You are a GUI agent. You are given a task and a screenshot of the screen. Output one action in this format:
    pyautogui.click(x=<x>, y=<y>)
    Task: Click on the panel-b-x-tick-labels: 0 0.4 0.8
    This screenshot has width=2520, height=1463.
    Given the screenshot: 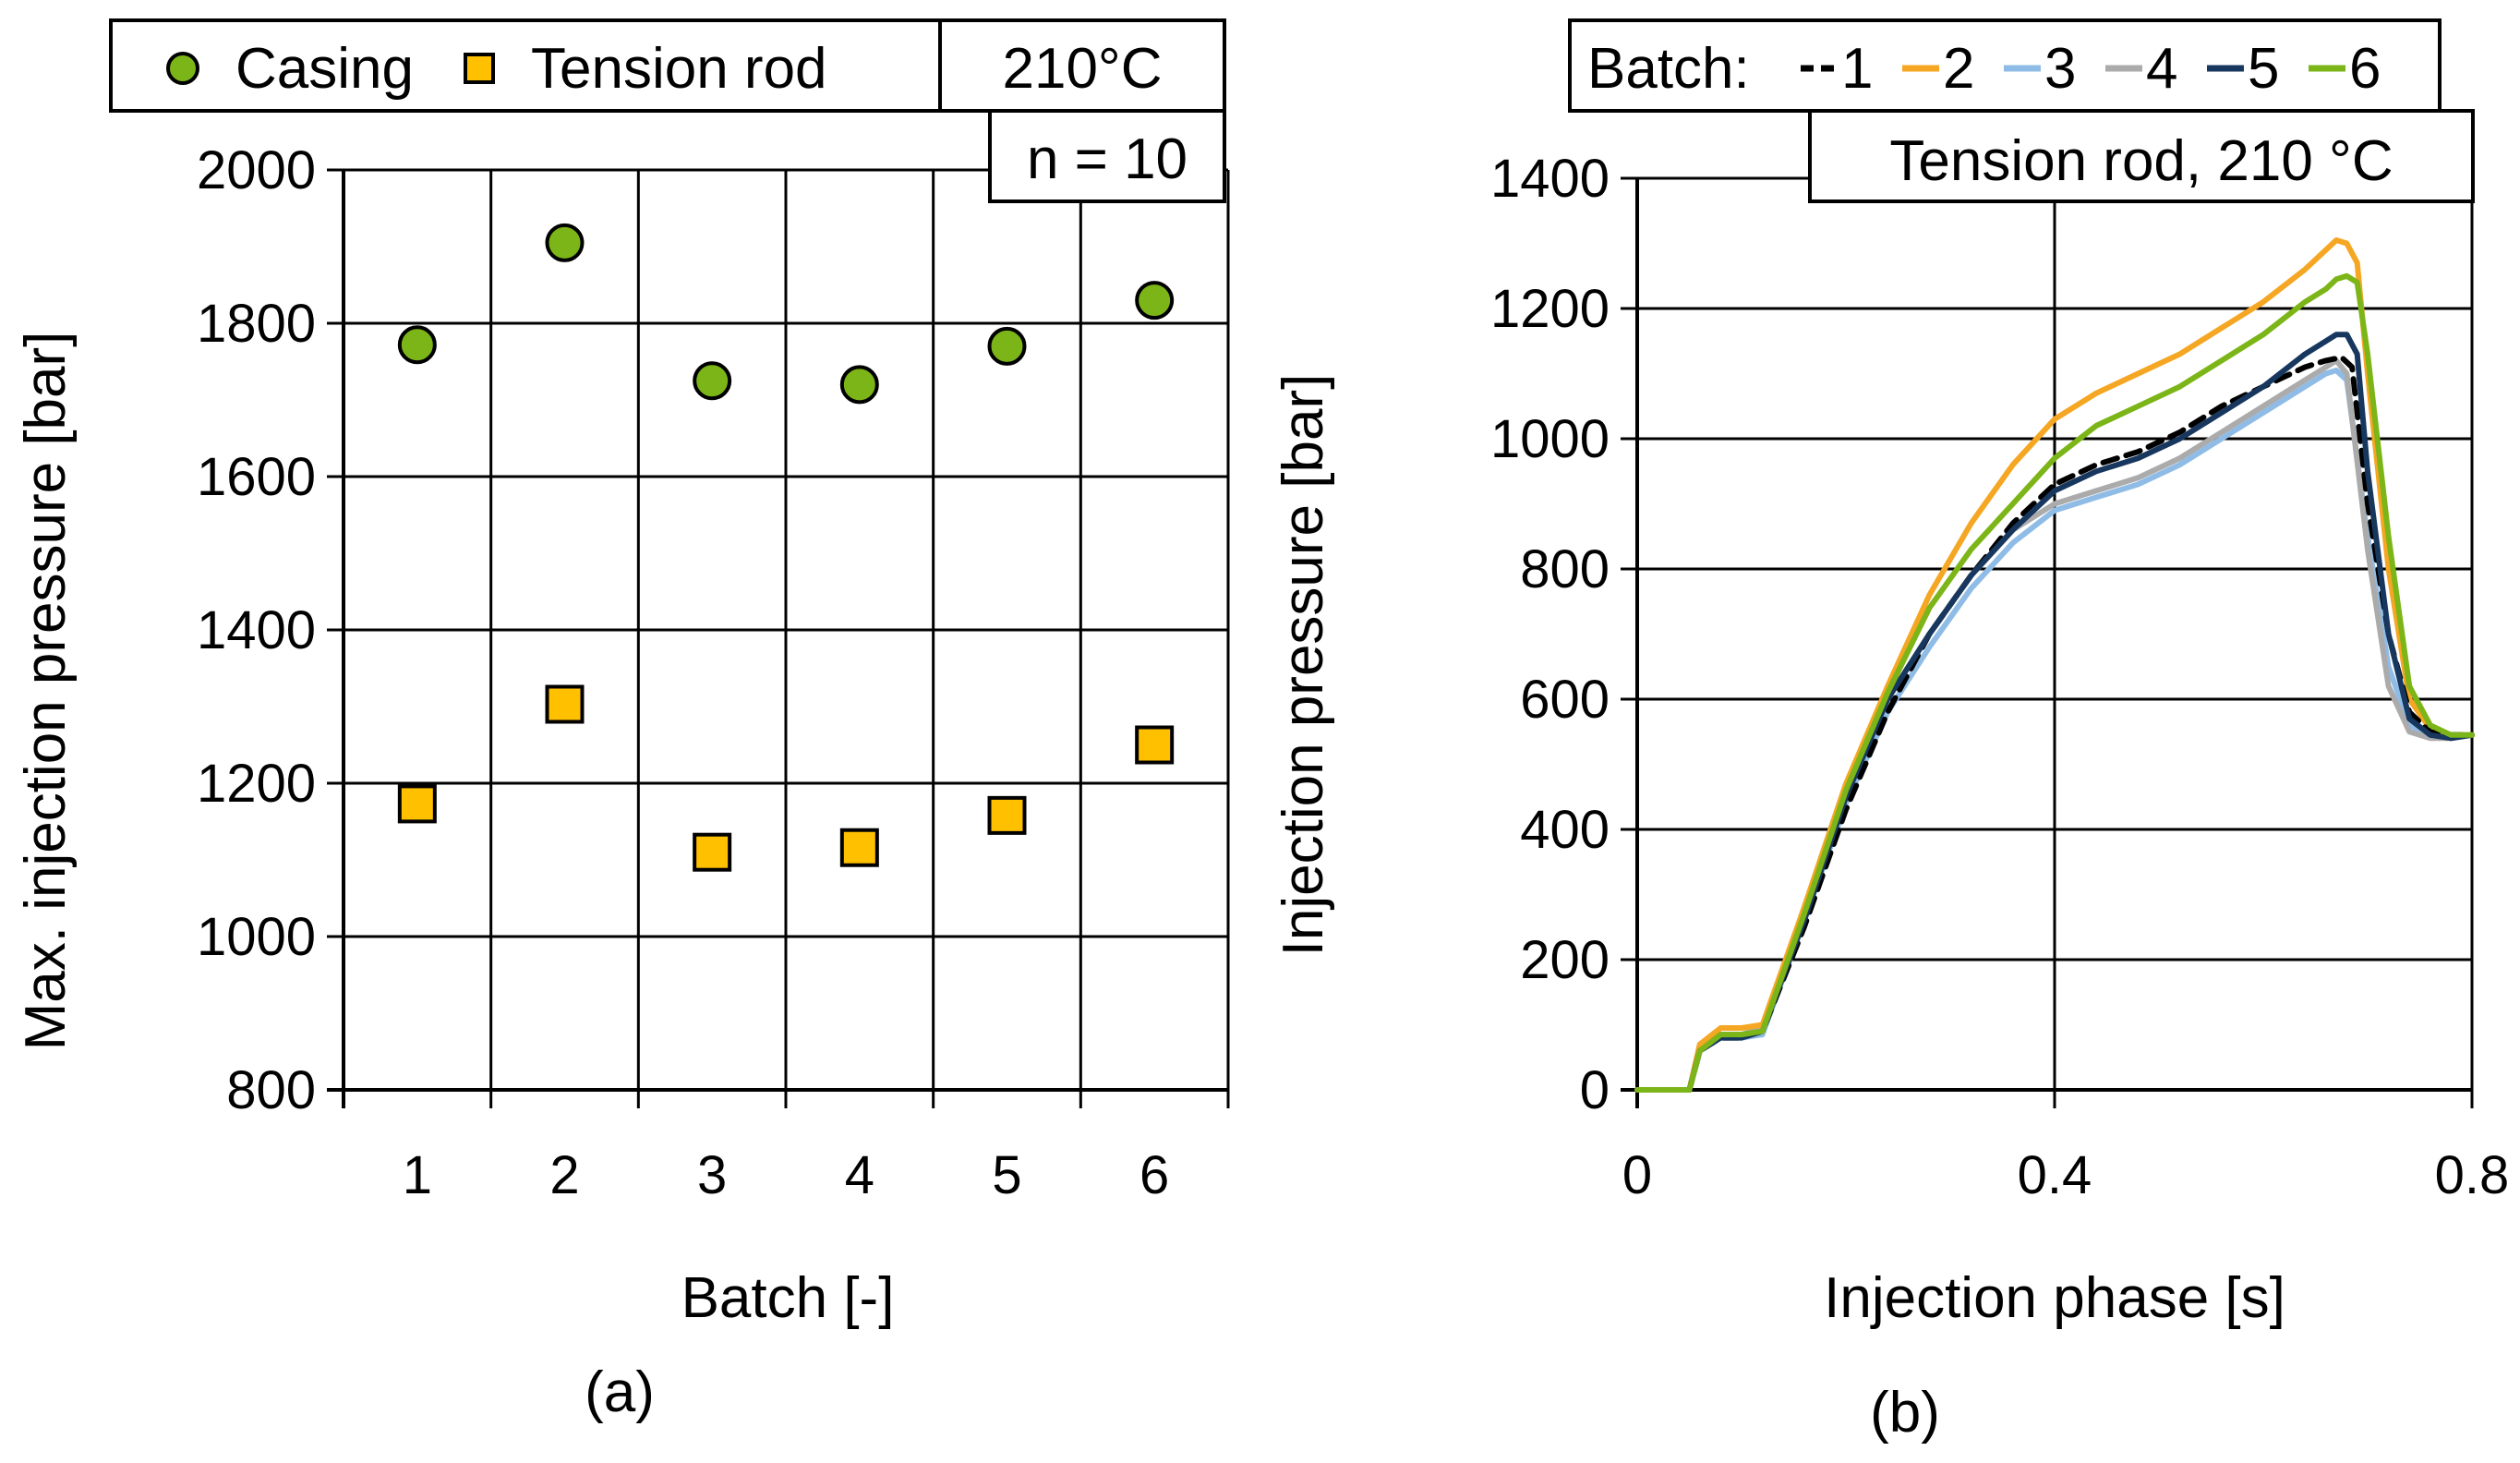 What is the action you would take?
    pyautogui.click(x=2065, y=1175)
    